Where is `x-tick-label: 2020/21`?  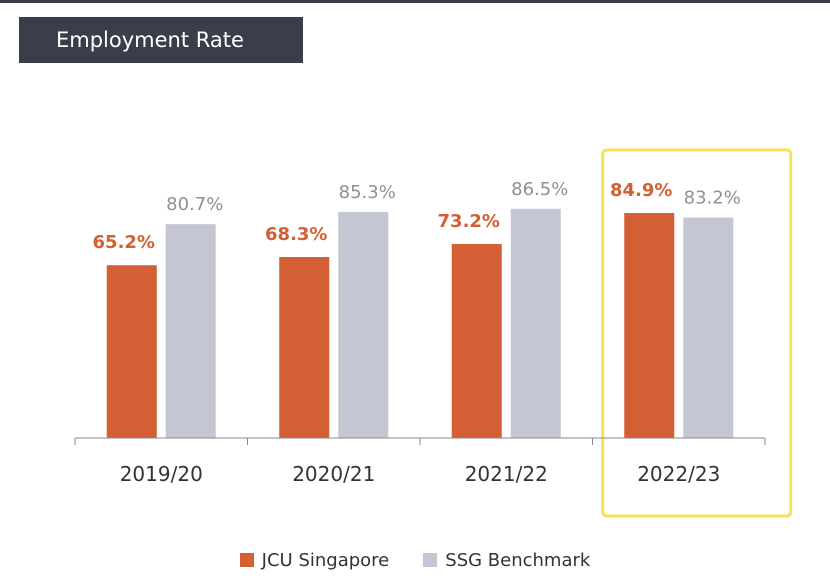
x-tick-label: 2020/21 is located at coordinates (333, 474).